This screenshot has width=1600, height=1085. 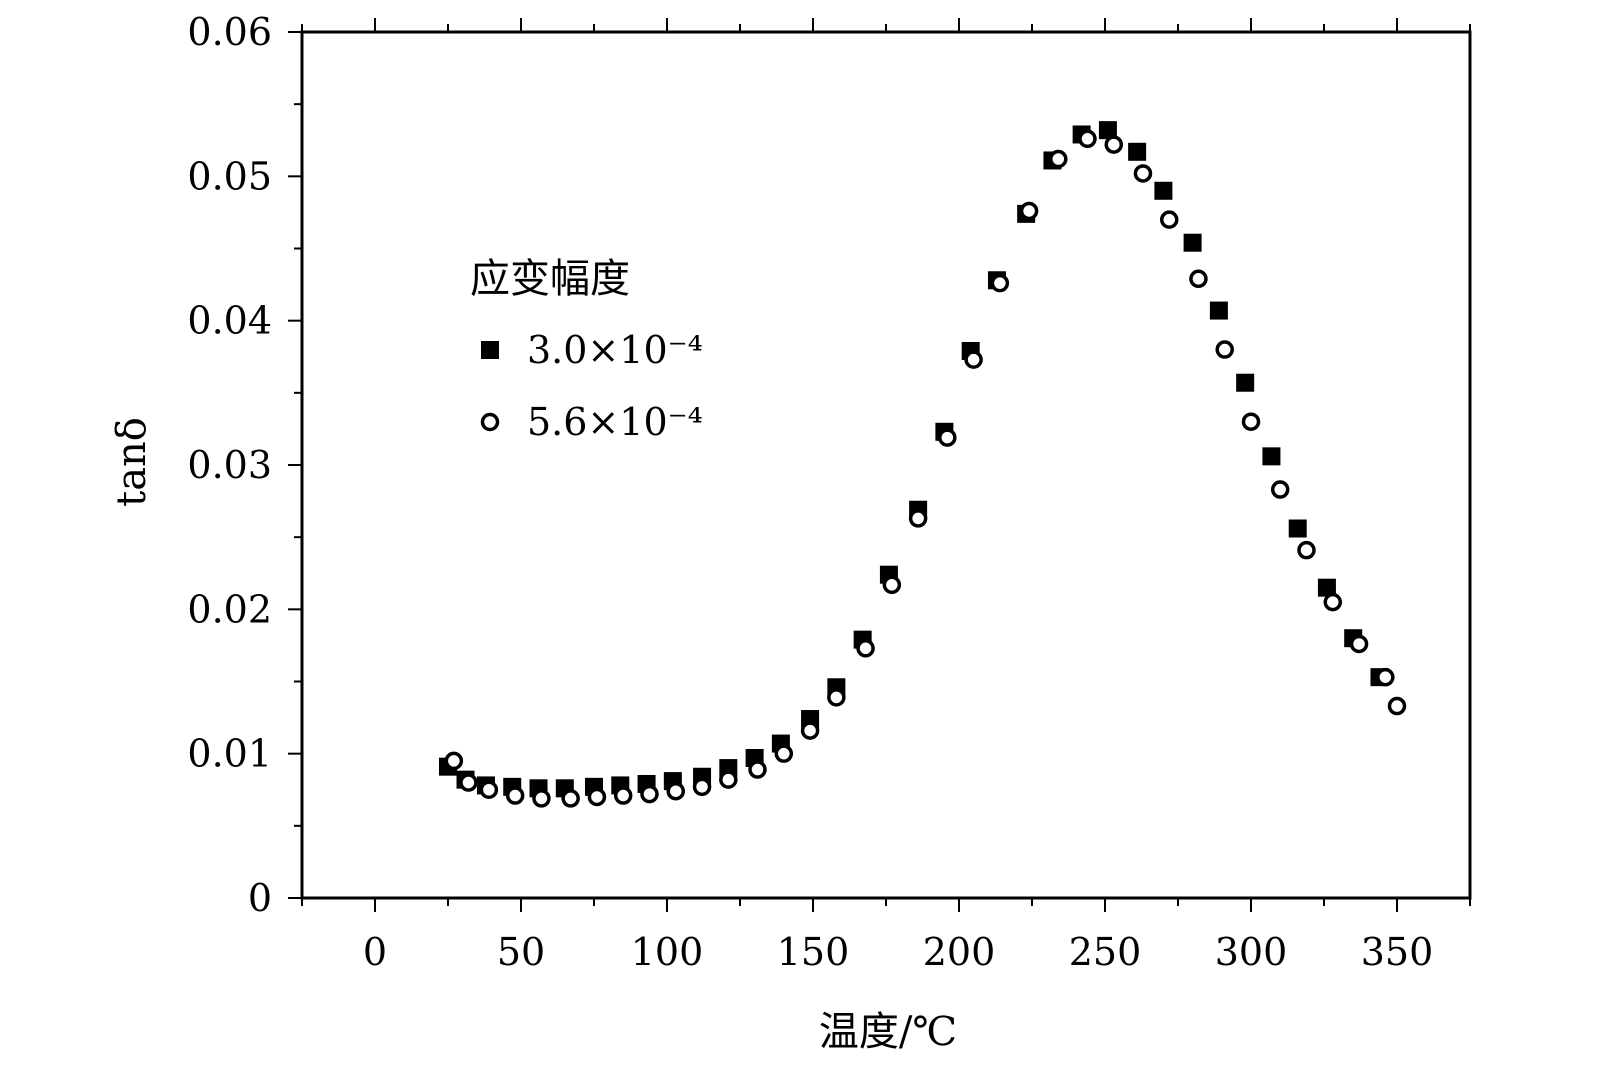 What do you see at coordinates (615, 350) in the screenshot?
I see `legend-label: 3.0×10⁻⁴` at bounding box center [615, 350].